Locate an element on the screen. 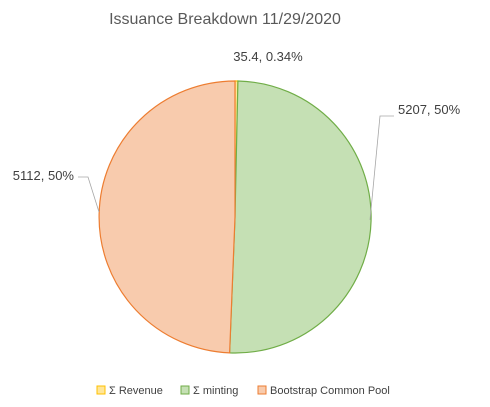 This screenshot has width=490, height=407. legend: Σ Revenue Σ minting Bootstrap Common Pool is located at coordinates (243, 391).